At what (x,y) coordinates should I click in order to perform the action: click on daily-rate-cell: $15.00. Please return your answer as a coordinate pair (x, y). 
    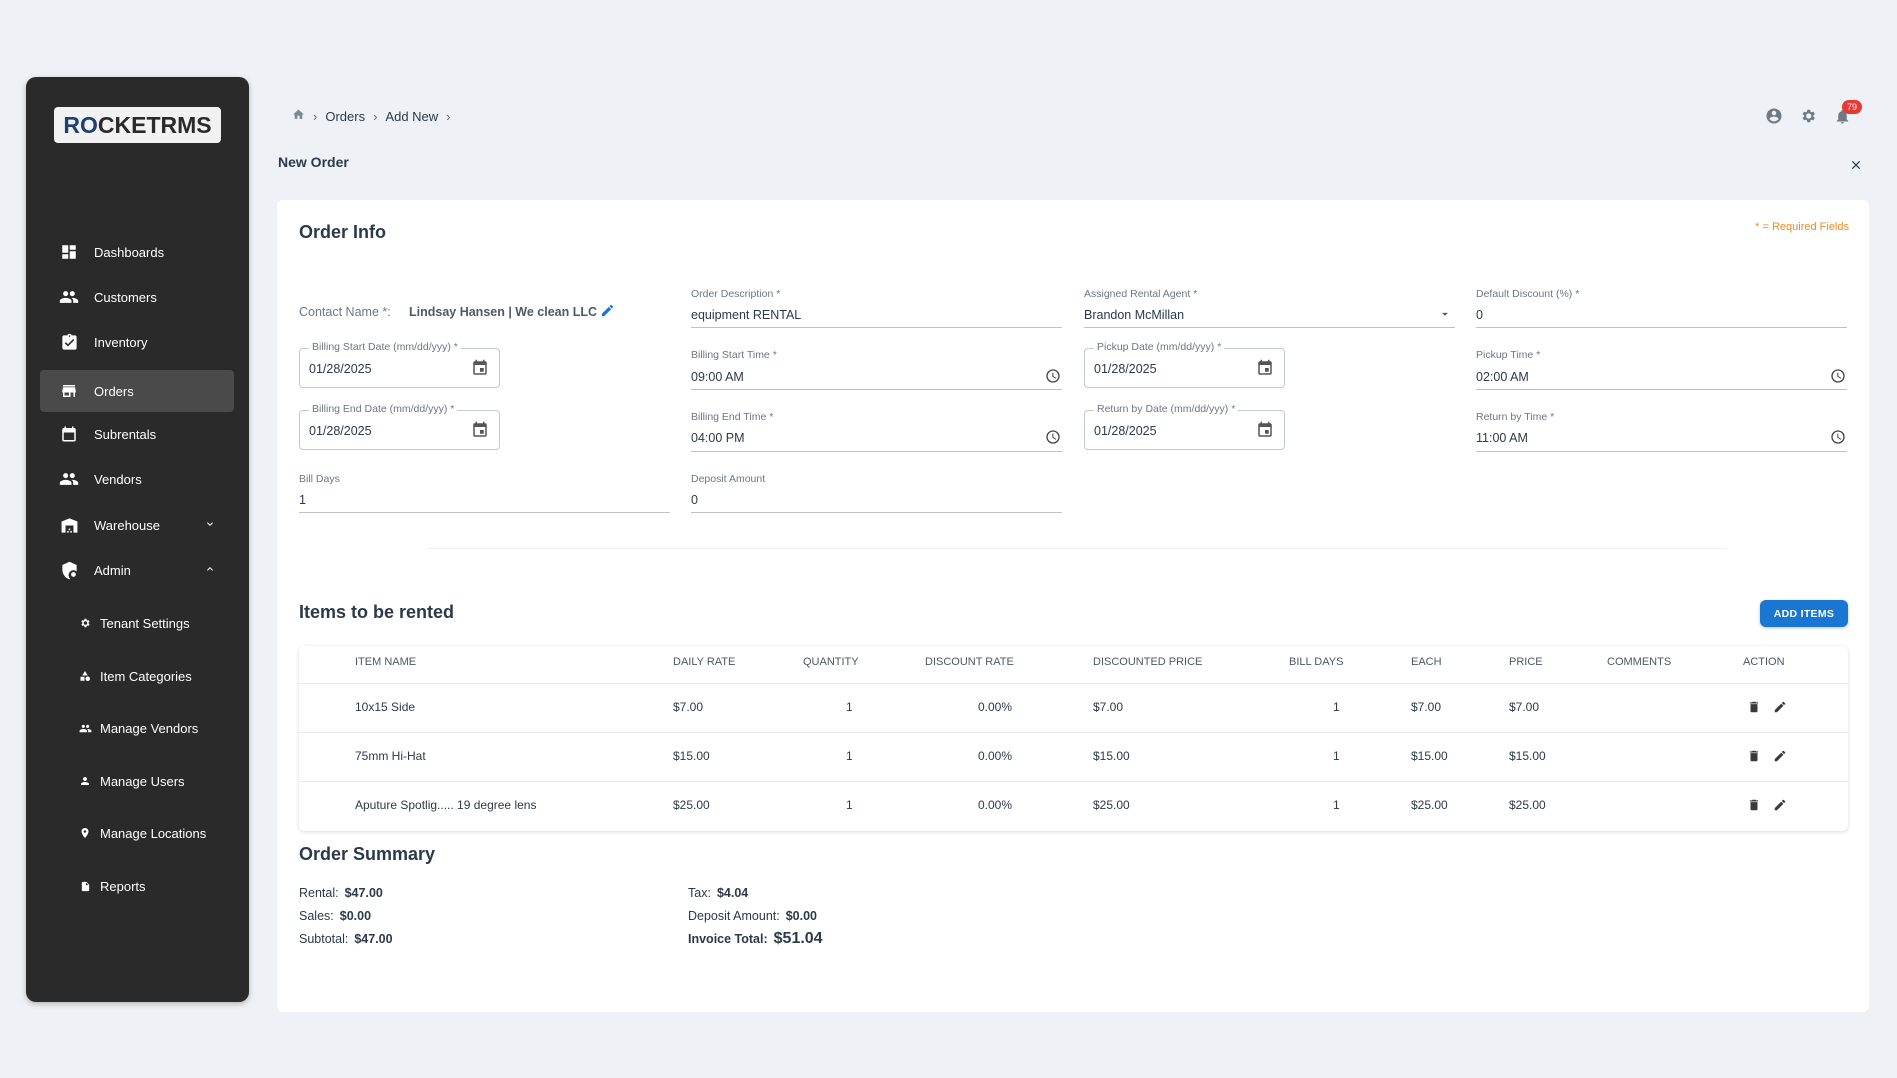
    Looking at the image, I should click on (691, 756).